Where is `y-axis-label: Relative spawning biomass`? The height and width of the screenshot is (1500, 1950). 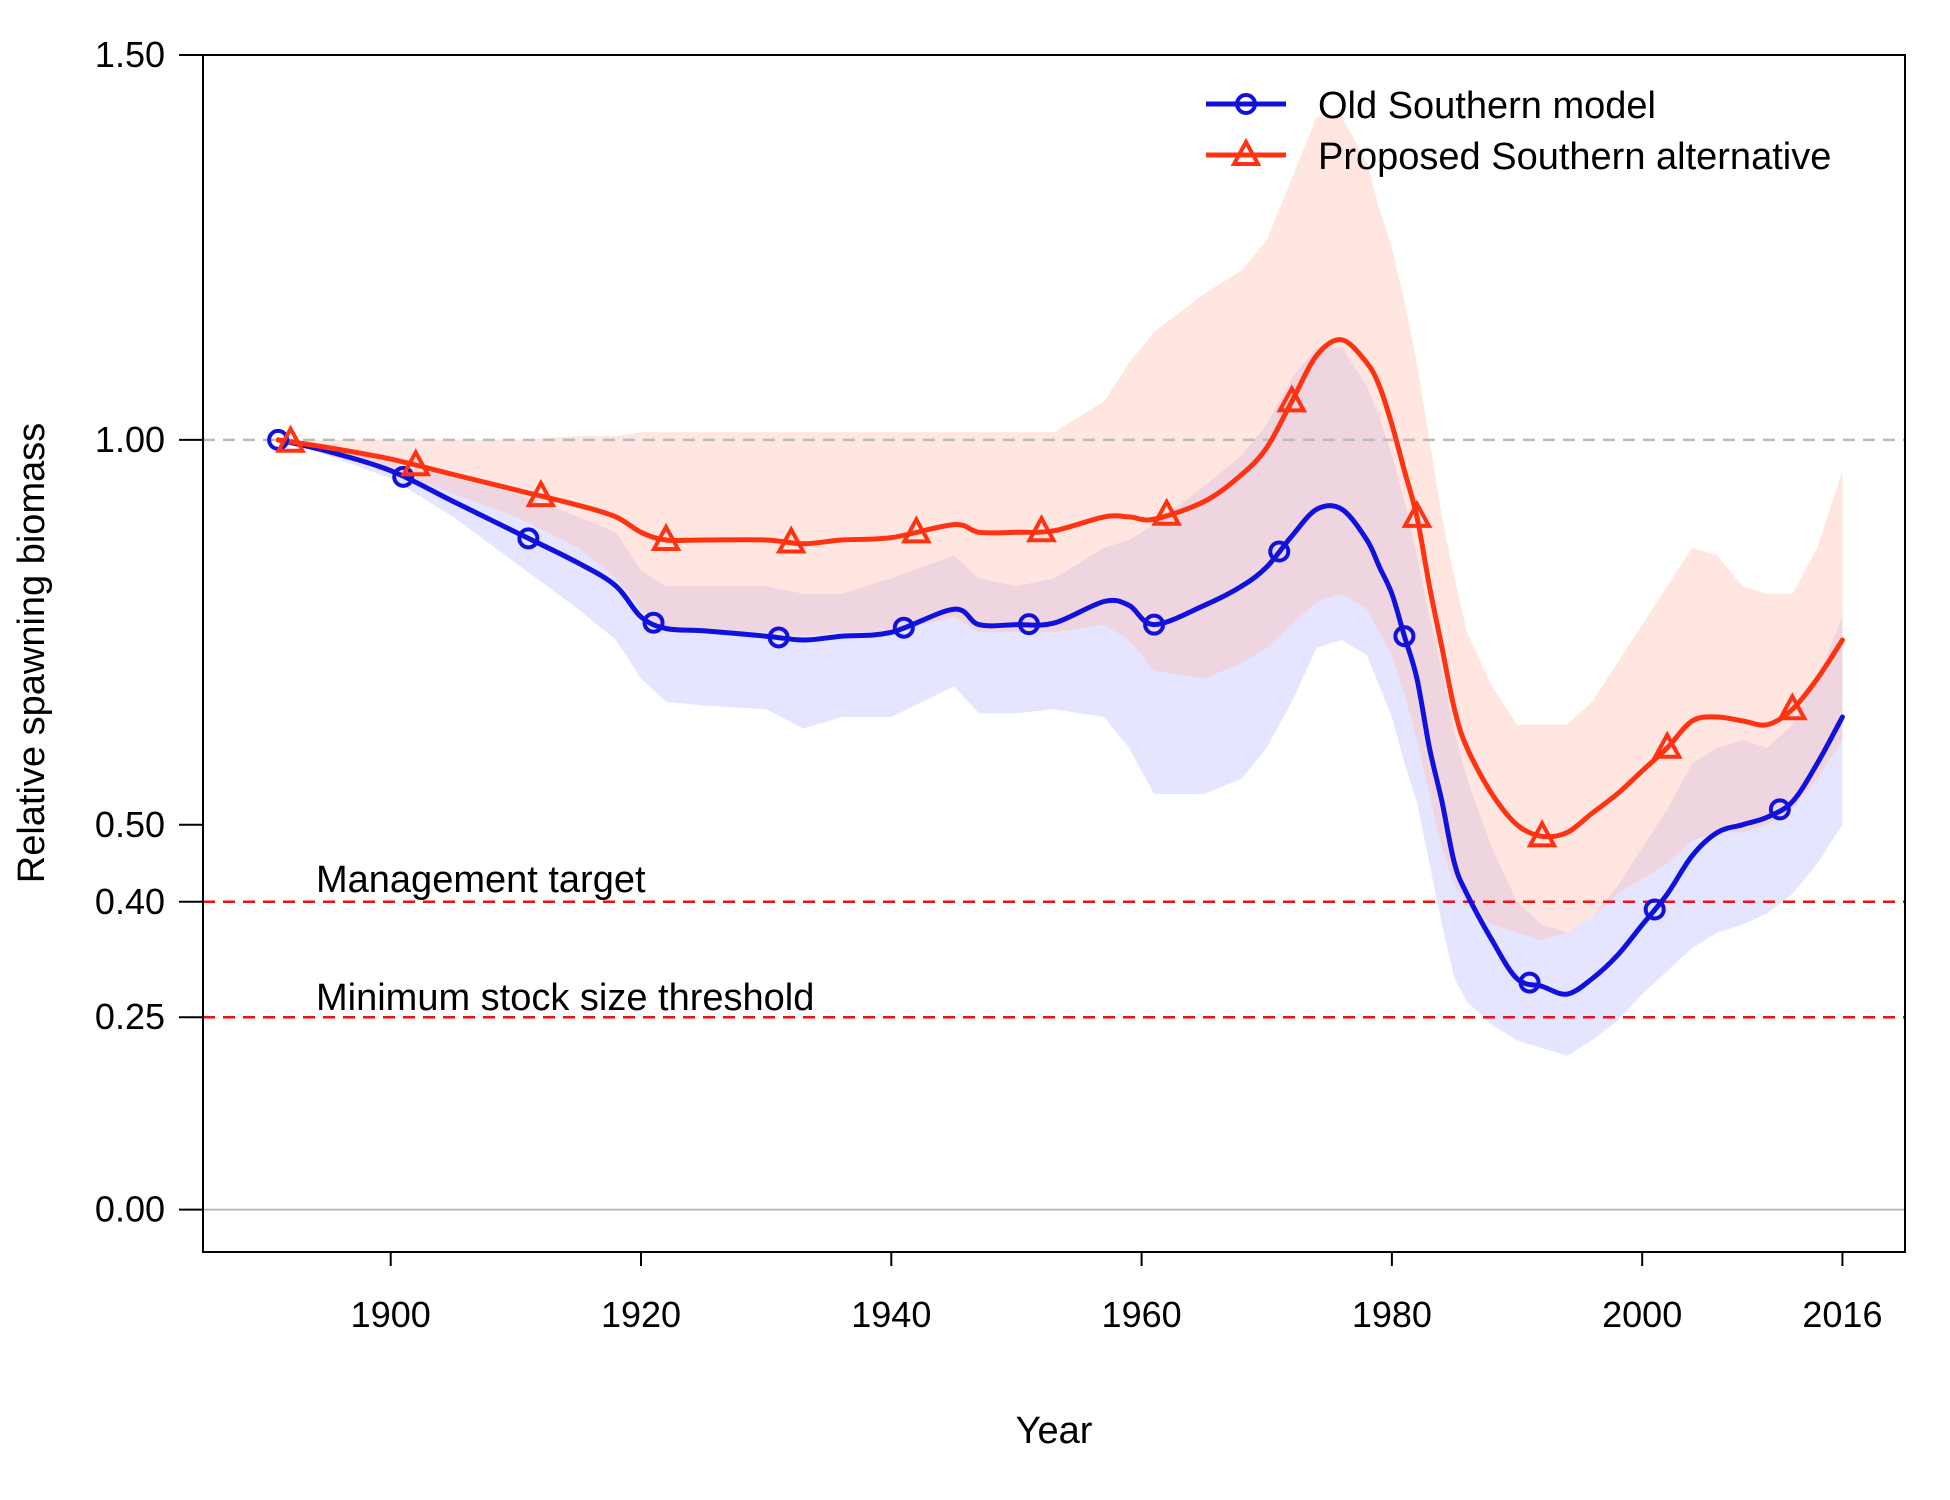 y-axis-label: Relative spawning biomass is located at coordinates (32, 653).